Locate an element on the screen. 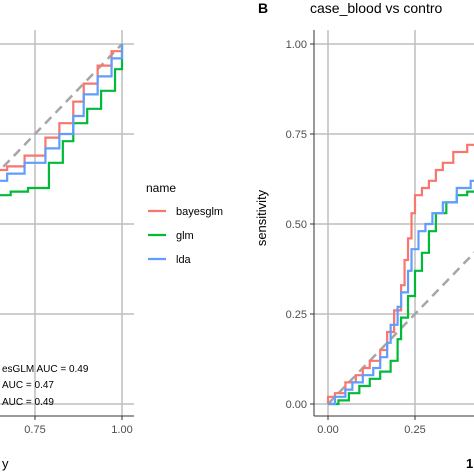  panel-b-y-tick-label: 0.25 is located at coordinates (296, 315).